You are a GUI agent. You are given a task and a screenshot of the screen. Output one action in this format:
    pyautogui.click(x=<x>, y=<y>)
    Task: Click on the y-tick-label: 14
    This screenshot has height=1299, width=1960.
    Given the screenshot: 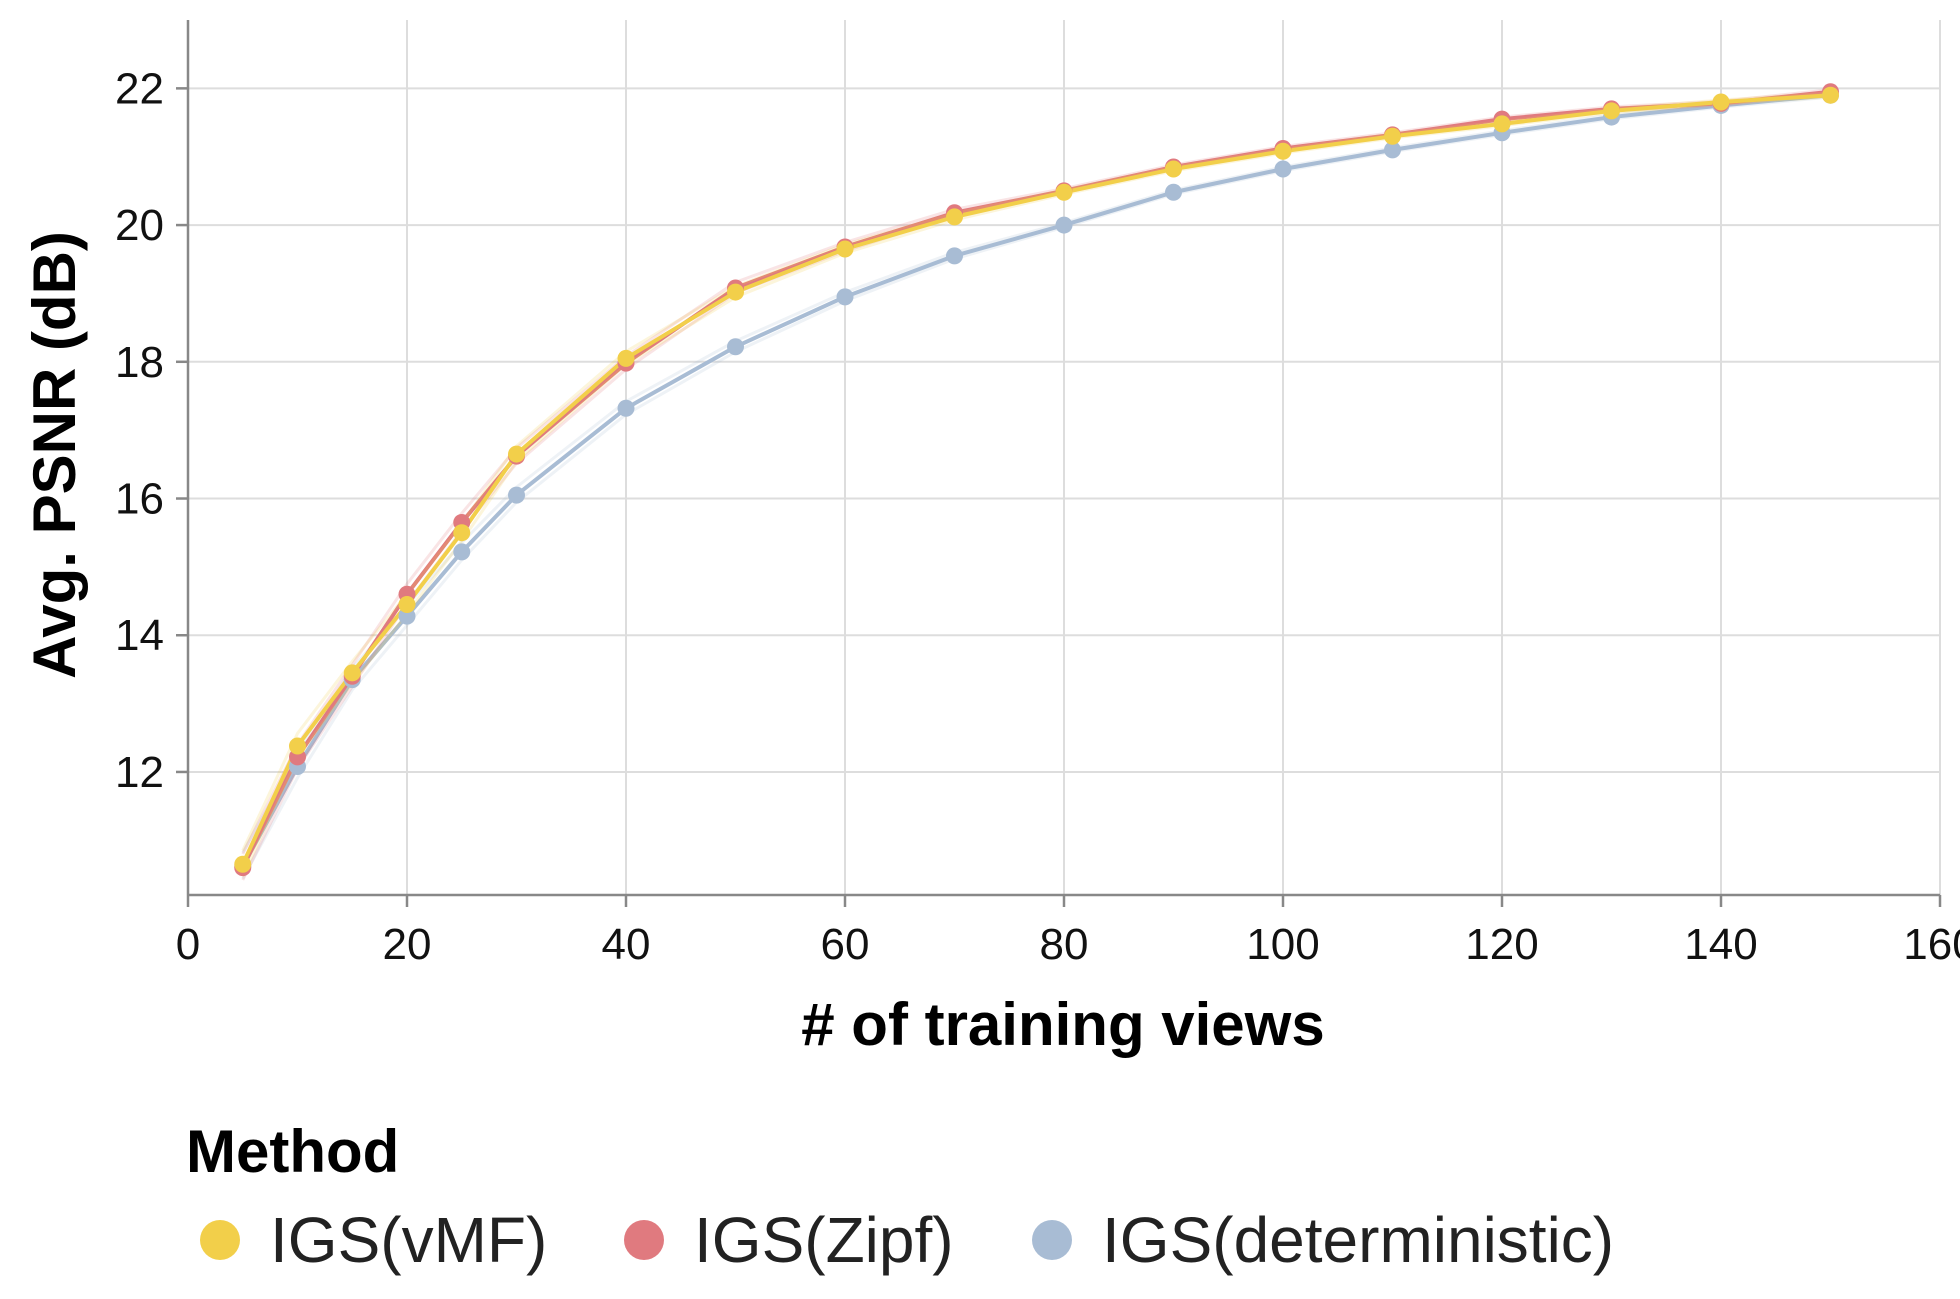 What is the action you would take?
    pyautogui.click(x=139, y=635)
    